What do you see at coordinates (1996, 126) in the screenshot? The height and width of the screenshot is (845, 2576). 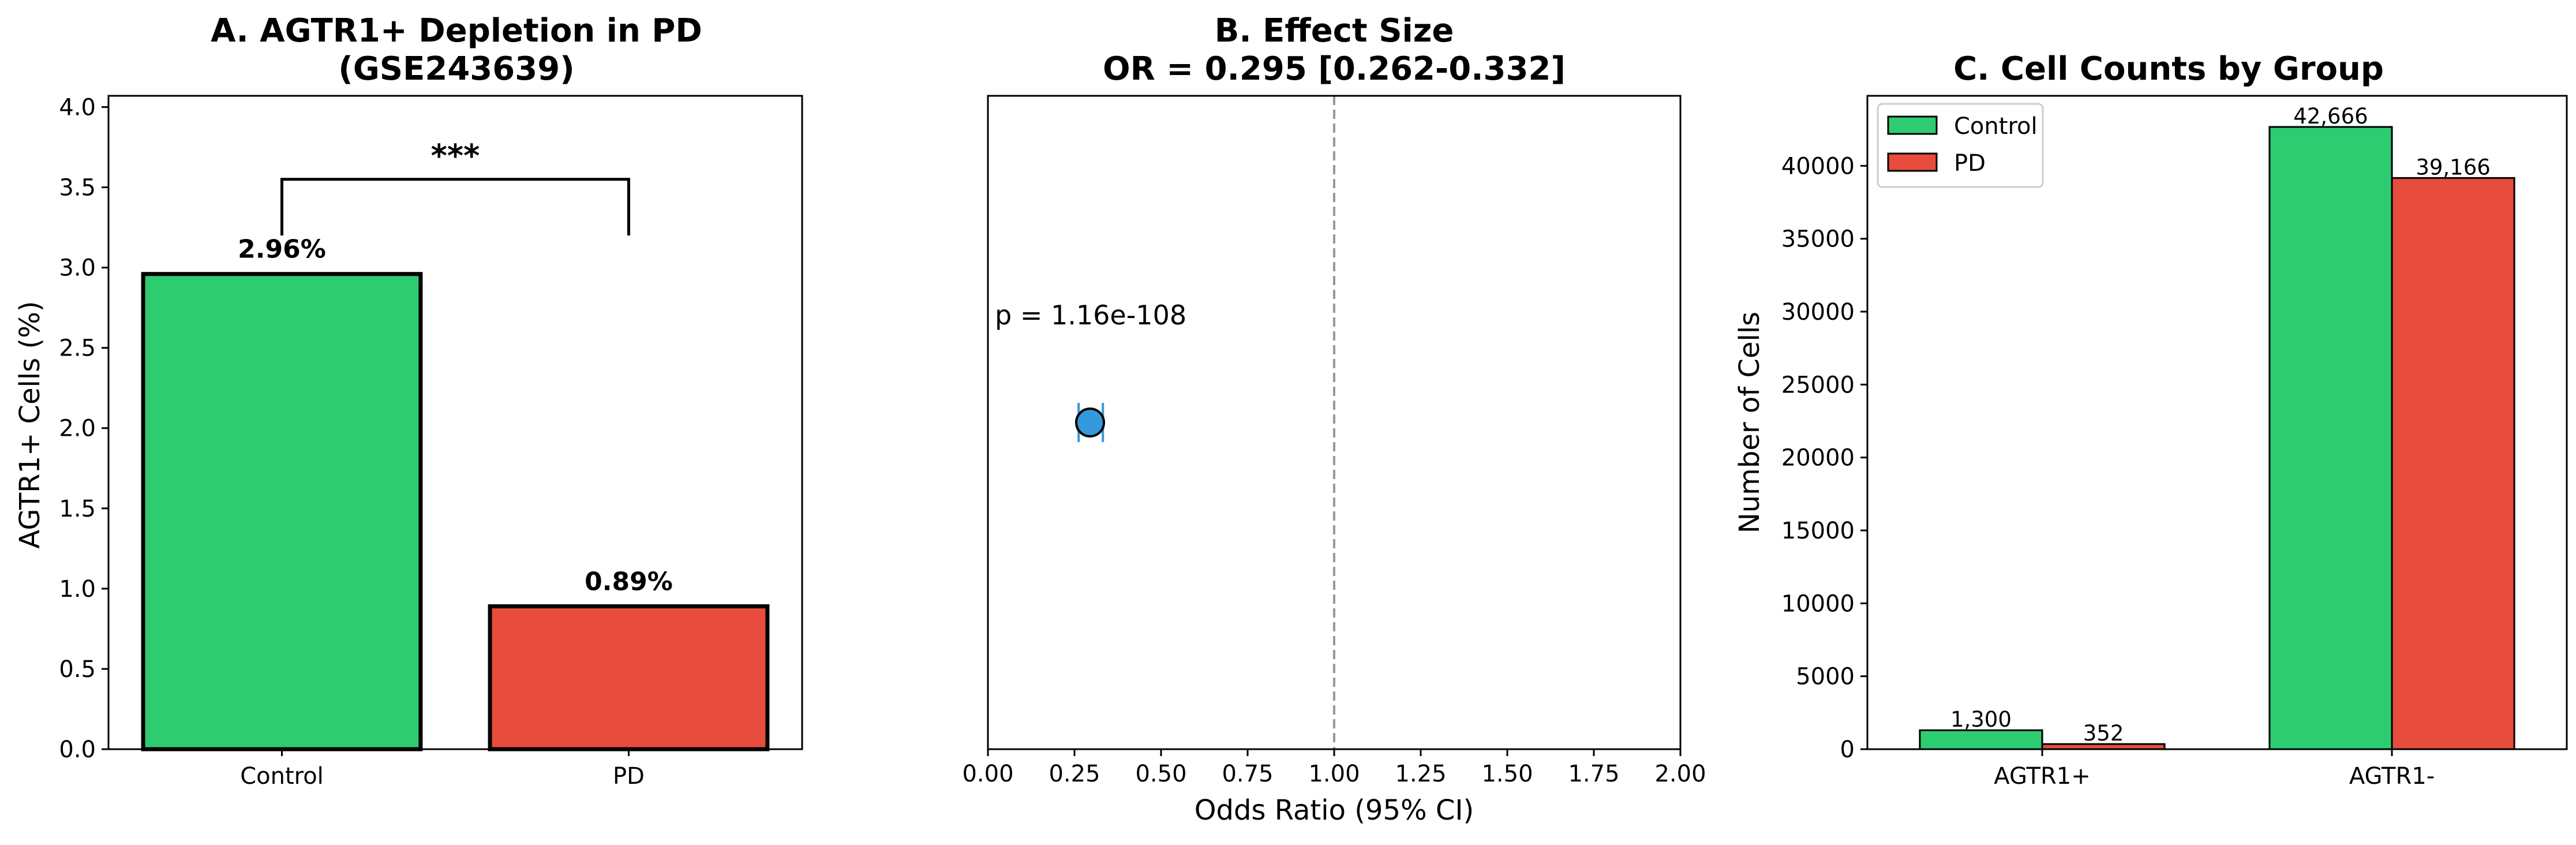 I see `legend-label-control: Control` at bounding box center [1996, 126].